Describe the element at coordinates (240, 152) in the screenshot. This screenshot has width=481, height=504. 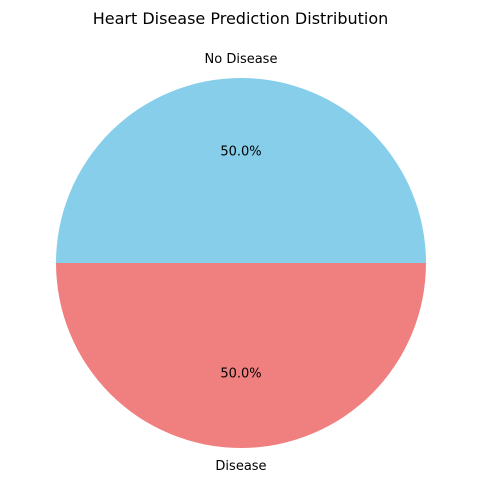
I see `slice-pct-no-disease: 50.0%` at that location.